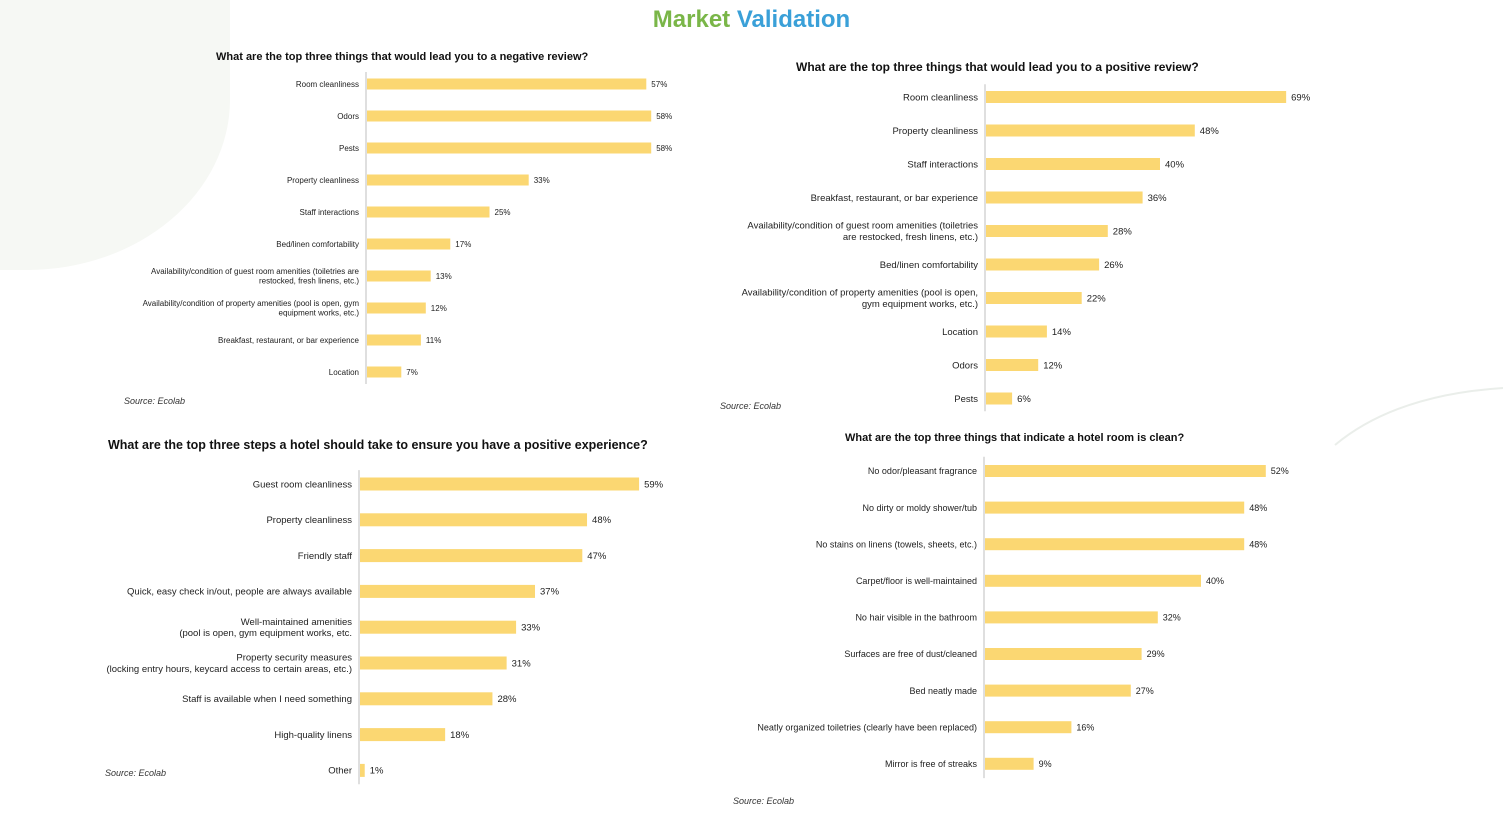 This screenshot has height=815, width=1503. What do you see at coordinates (691, 19) in the screenshot?
I see `page-title-word-1: Market` at bounding box center [691, 19].